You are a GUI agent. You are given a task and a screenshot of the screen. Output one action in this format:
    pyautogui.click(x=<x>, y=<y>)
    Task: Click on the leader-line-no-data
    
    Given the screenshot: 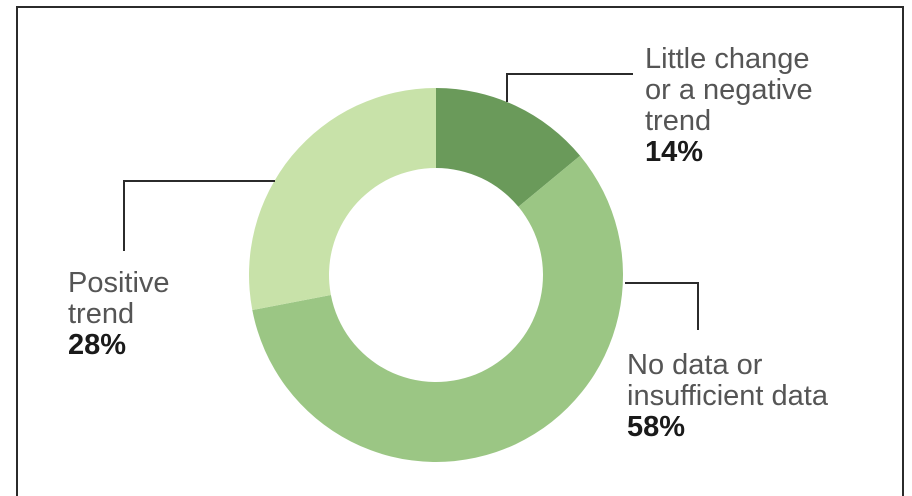 What is the action you would take?
    pyautogui.click(x=662, y=306)
    